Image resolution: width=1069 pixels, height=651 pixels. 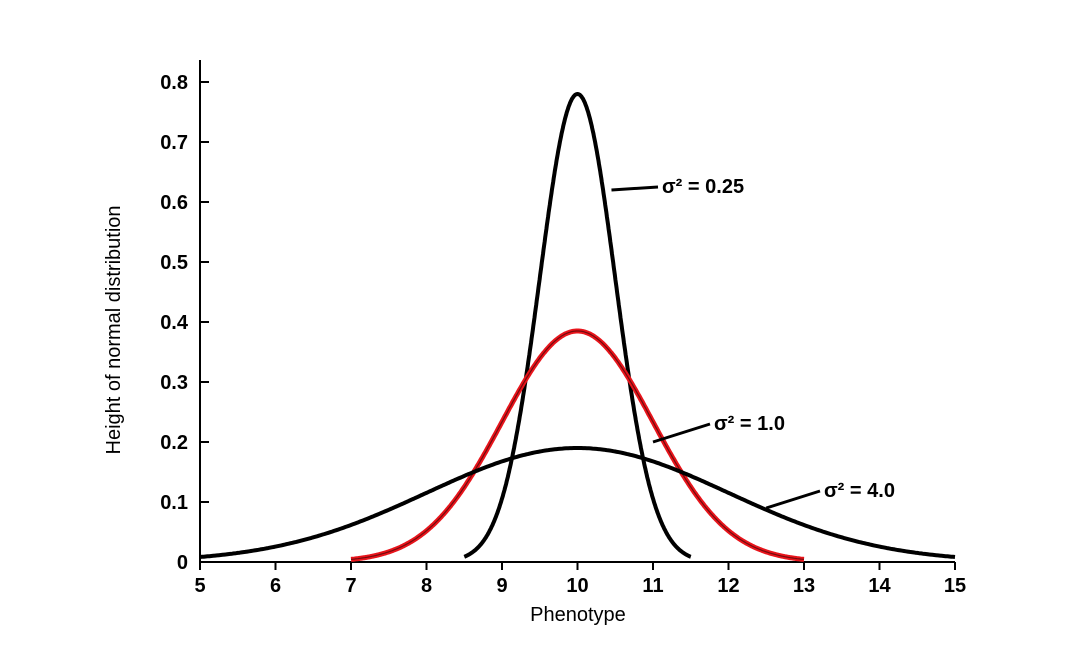 I want to click on x-tick-label-7: 12, so click(x=728, y=586).